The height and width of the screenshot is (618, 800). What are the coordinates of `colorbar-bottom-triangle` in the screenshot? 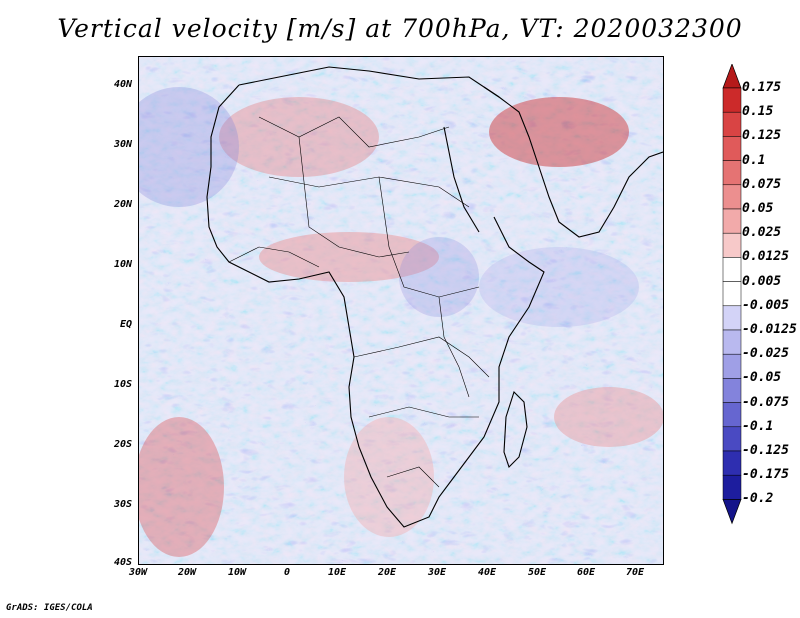 It's located at (732, 512).